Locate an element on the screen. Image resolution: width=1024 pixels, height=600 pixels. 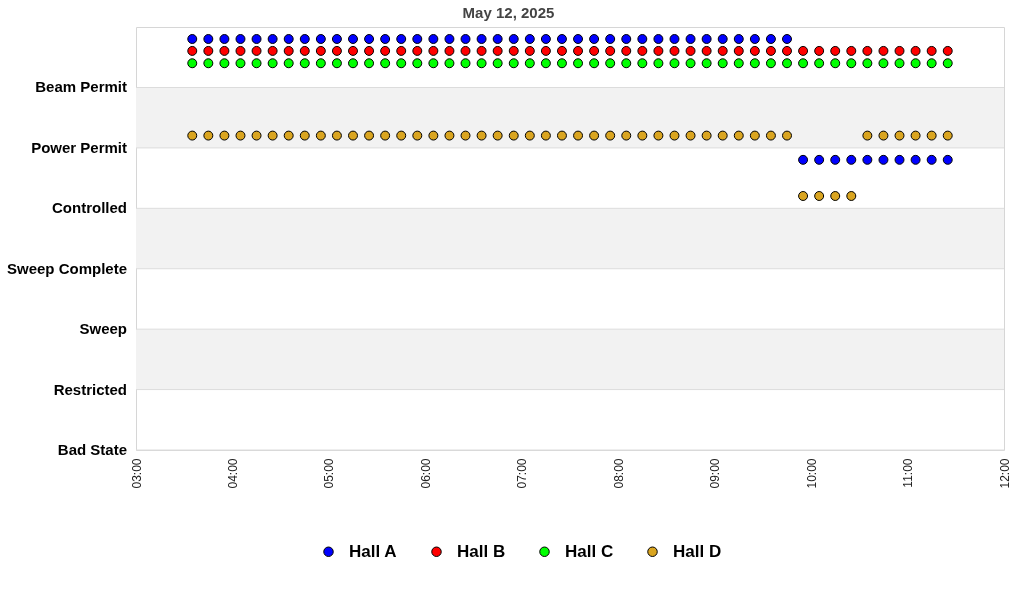
x-tick-label: 12:00 is located at coordinates (1004, 473).